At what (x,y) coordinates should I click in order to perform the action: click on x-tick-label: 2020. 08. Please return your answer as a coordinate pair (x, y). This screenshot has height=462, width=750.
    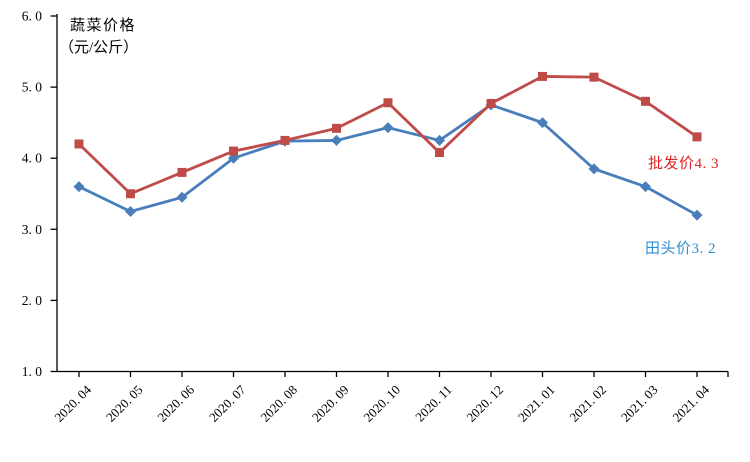
    Looking at the image, I should click on (278, 403).